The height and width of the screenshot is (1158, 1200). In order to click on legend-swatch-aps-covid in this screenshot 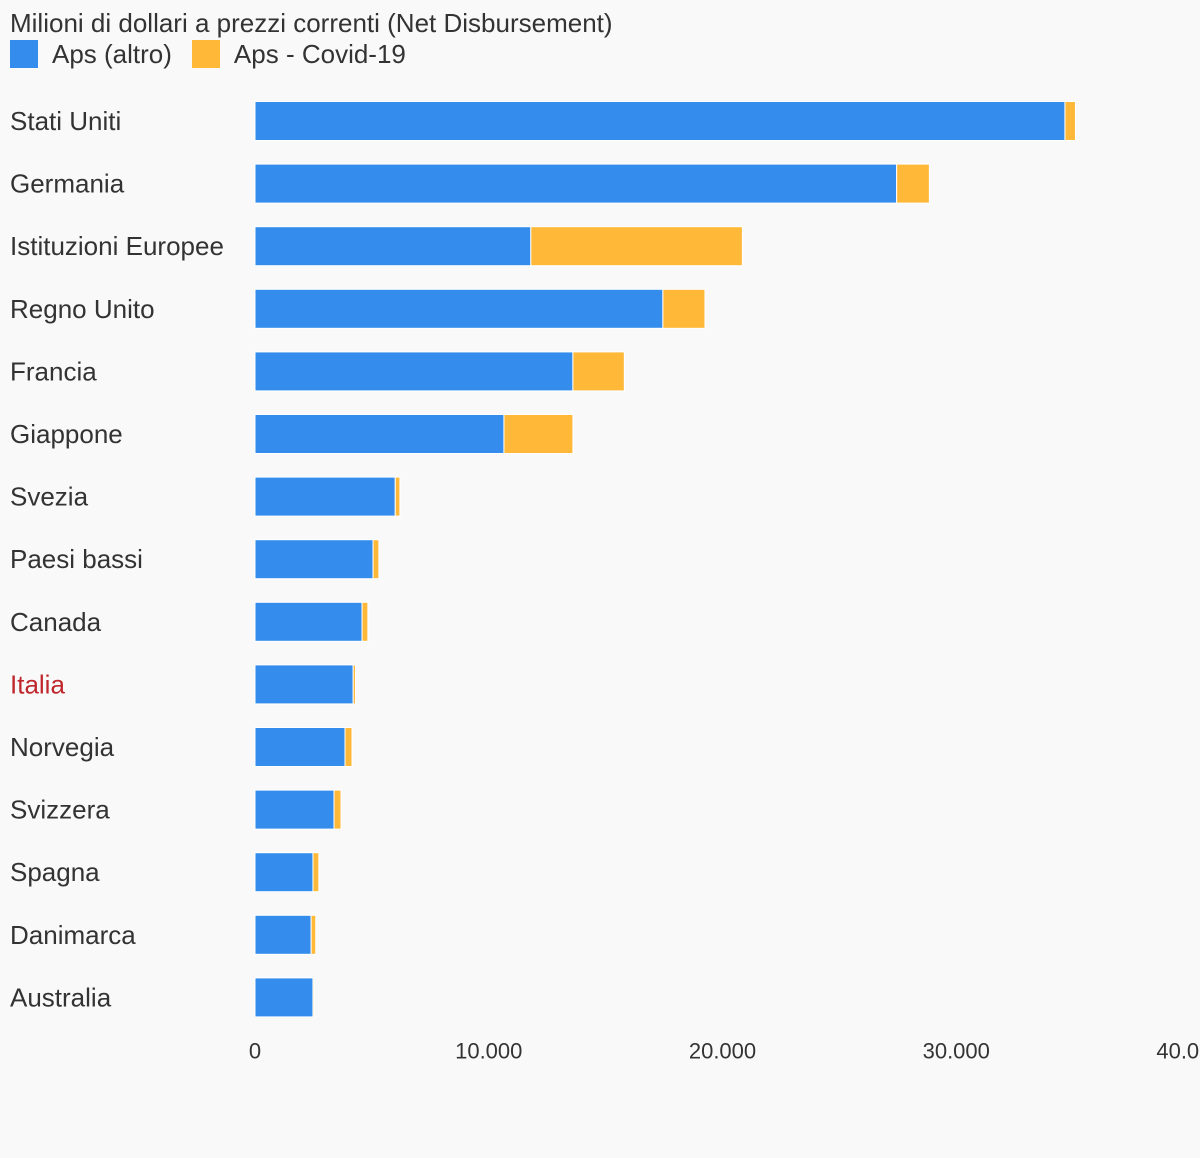, I will do `click(205, 54)`.